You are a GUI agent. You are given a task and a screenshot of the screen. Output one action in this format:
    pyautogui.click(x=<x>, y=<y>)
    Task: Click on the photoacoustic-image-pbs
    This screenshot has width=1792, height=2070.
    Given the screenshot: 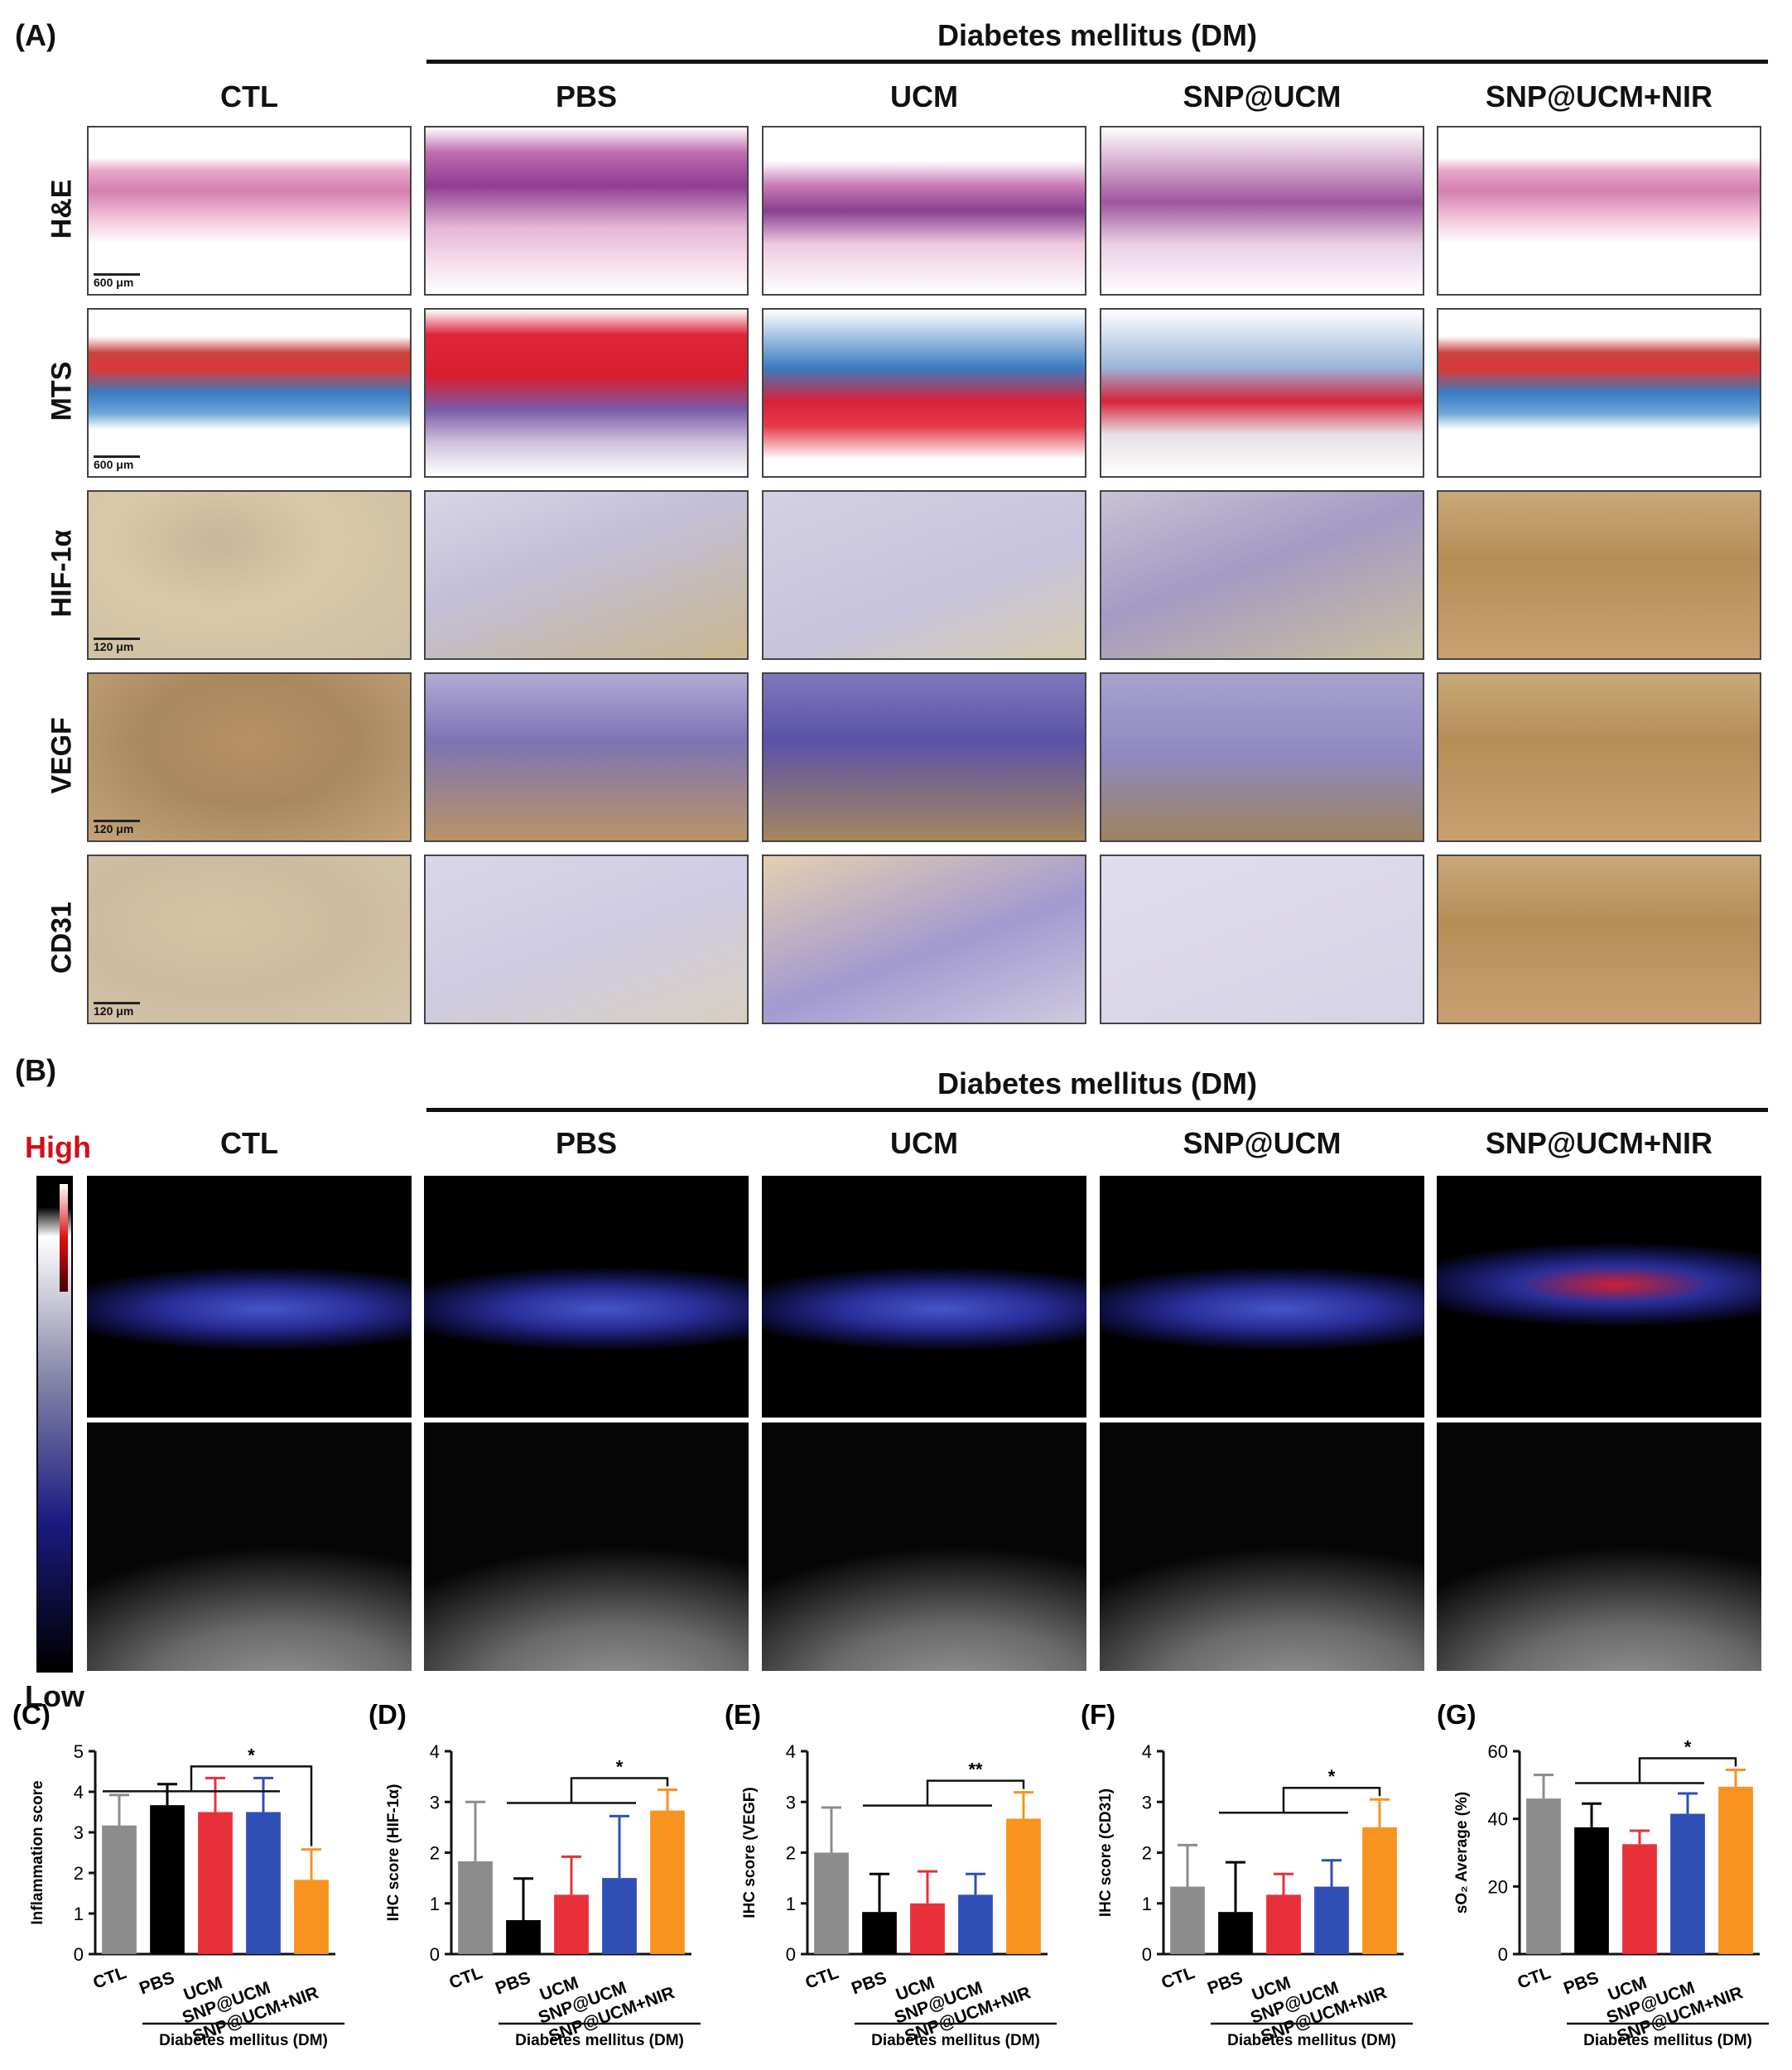 What is the action you would take?
    pyautogui.click(x=587, y=1297)
    